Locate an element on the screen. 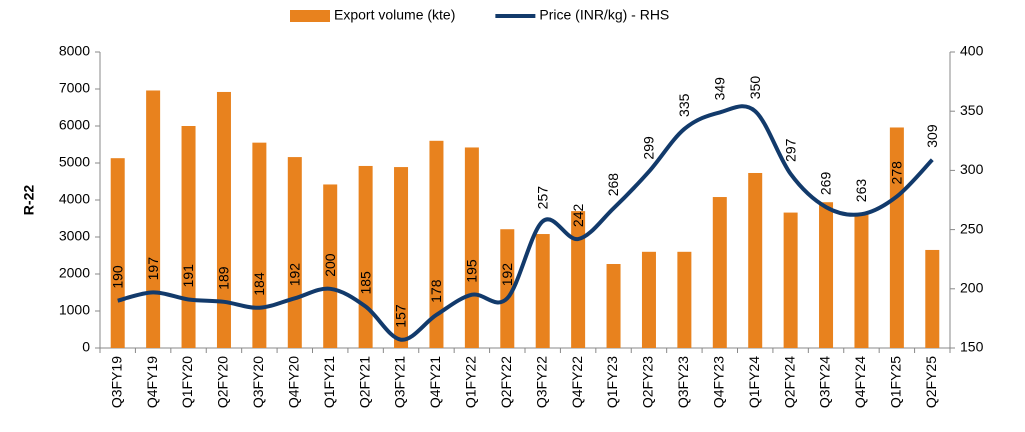 This screenshot has height=432, width=1025. x-tick-label: Q2FY23 is located at coordinates (648, 382).